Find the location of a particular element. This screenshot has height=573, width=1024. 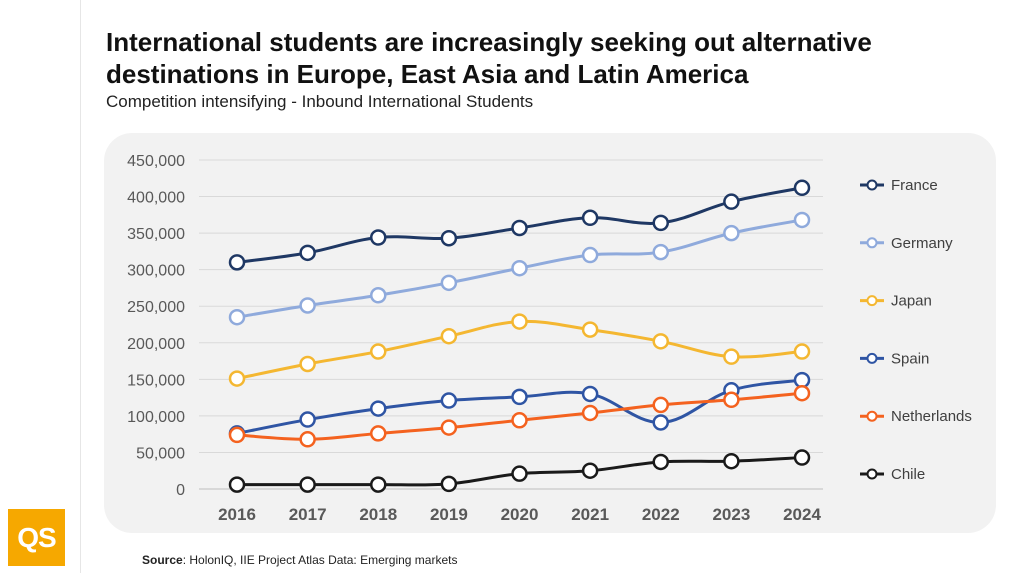

source-label: Source is located at coordinates (162, 560).